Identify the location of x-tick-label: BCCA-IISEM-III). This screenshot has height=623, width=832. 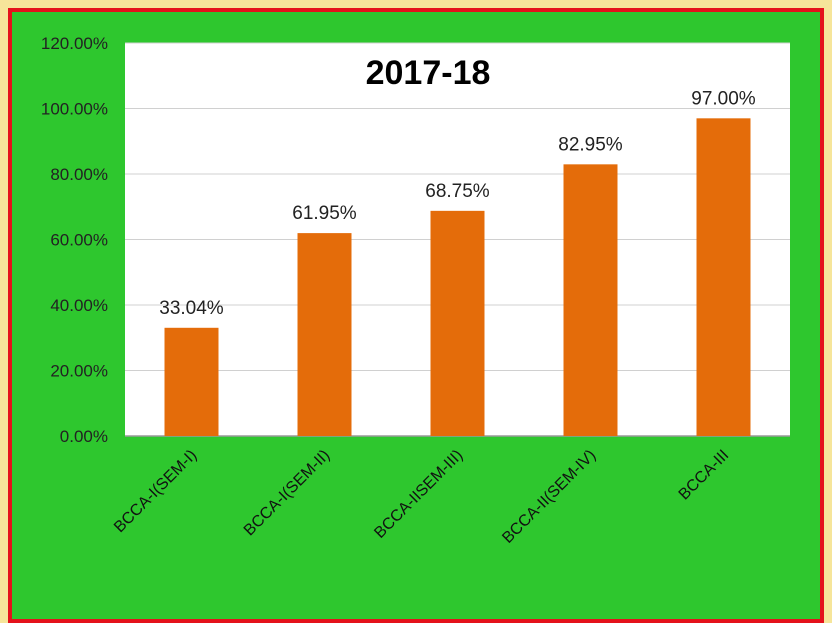
(418, 494).